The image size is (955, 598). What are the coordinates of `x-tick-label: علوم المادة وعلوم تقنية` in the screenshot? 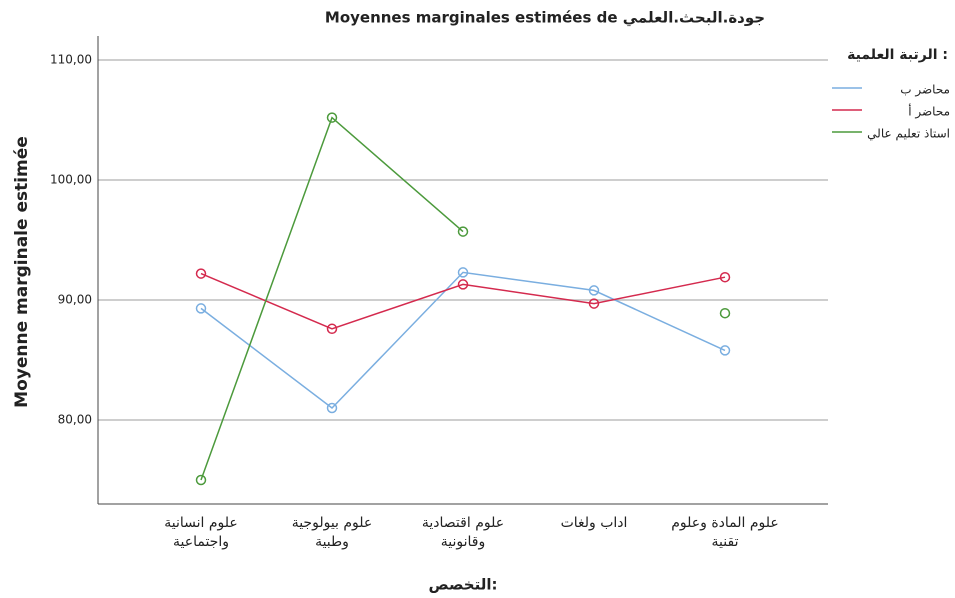 It's located at (725, 532).